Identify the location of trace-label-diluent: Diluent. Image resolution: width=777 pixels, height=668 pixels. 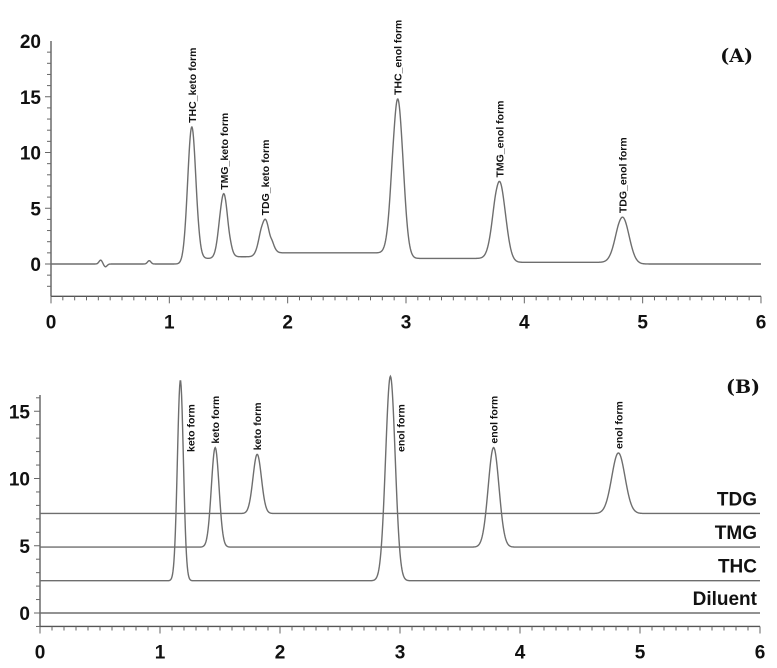
(725, 599).